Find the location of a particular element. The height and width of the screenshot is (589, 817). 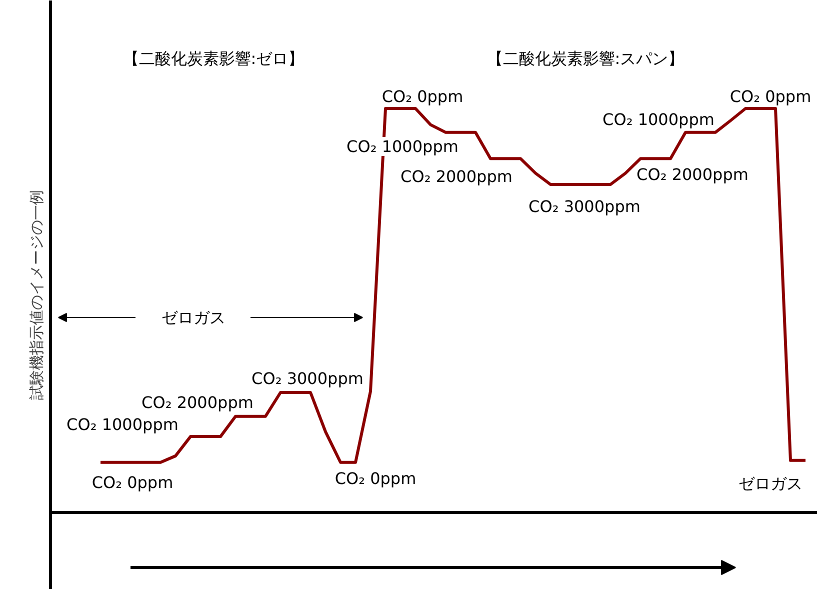

text: 【二酸化炭素影響:スパン】 is located at coordinates (585, 58).